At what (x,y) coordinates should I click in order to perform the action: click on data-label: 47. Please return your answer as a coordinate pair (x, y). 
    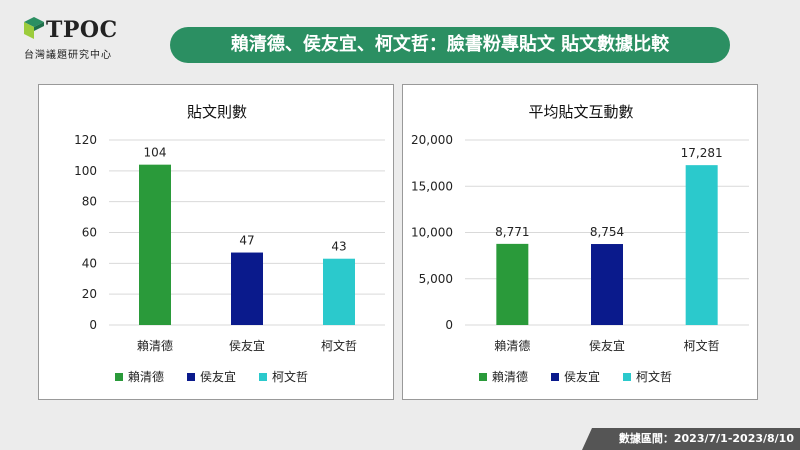
    Looking at the image, I should click on (246, 241).